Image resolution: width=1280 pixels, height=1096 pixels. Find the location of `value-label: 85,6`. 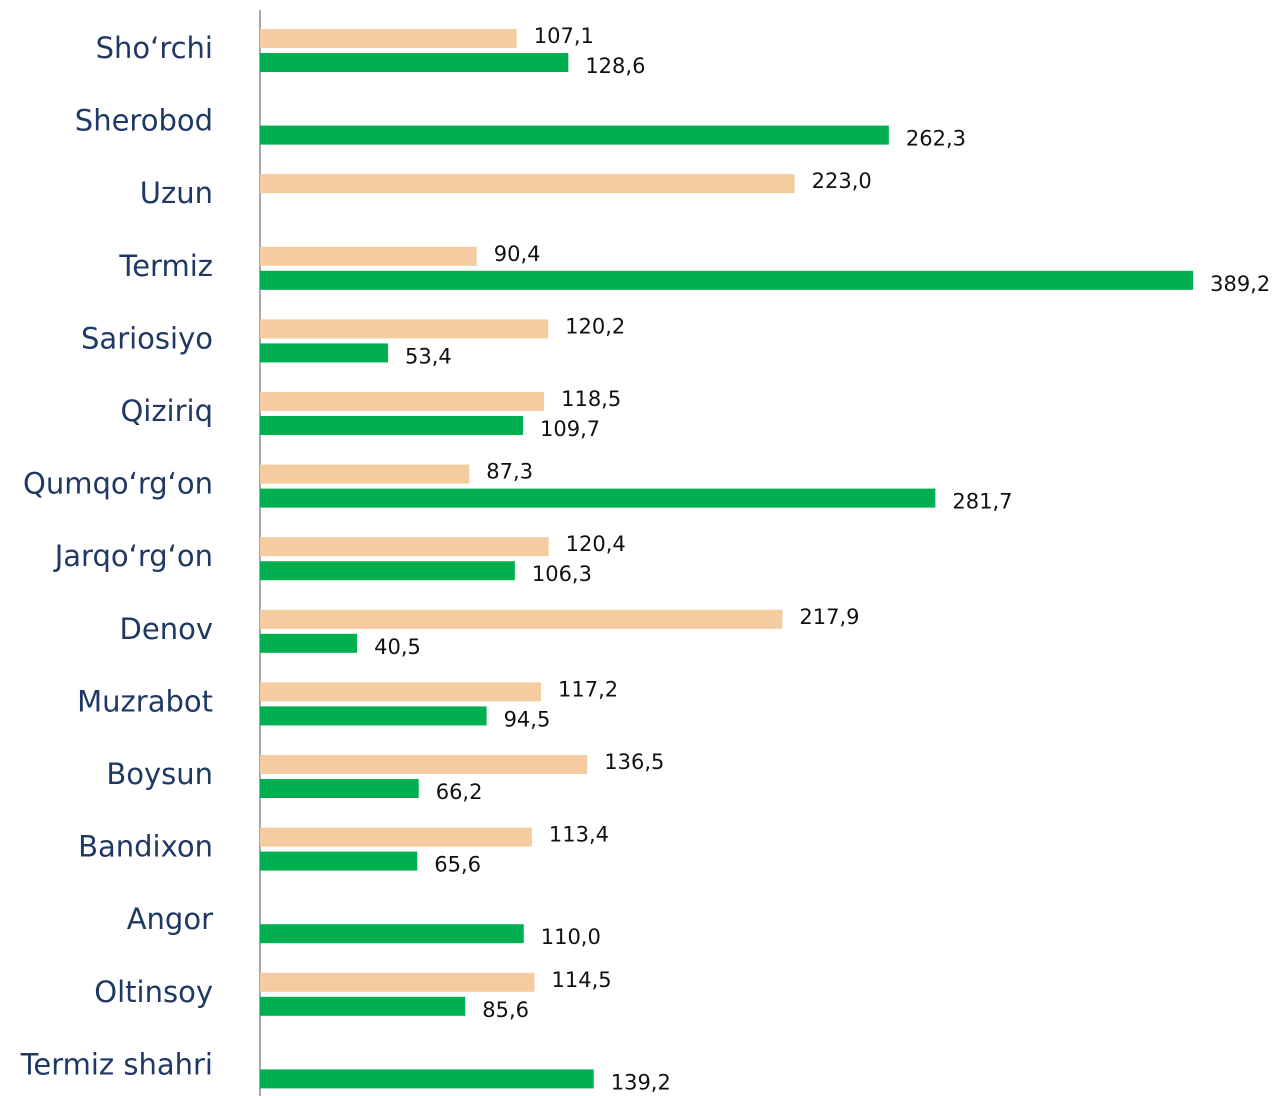

value-label: 85,6 is located at coordinates (505, 1010).